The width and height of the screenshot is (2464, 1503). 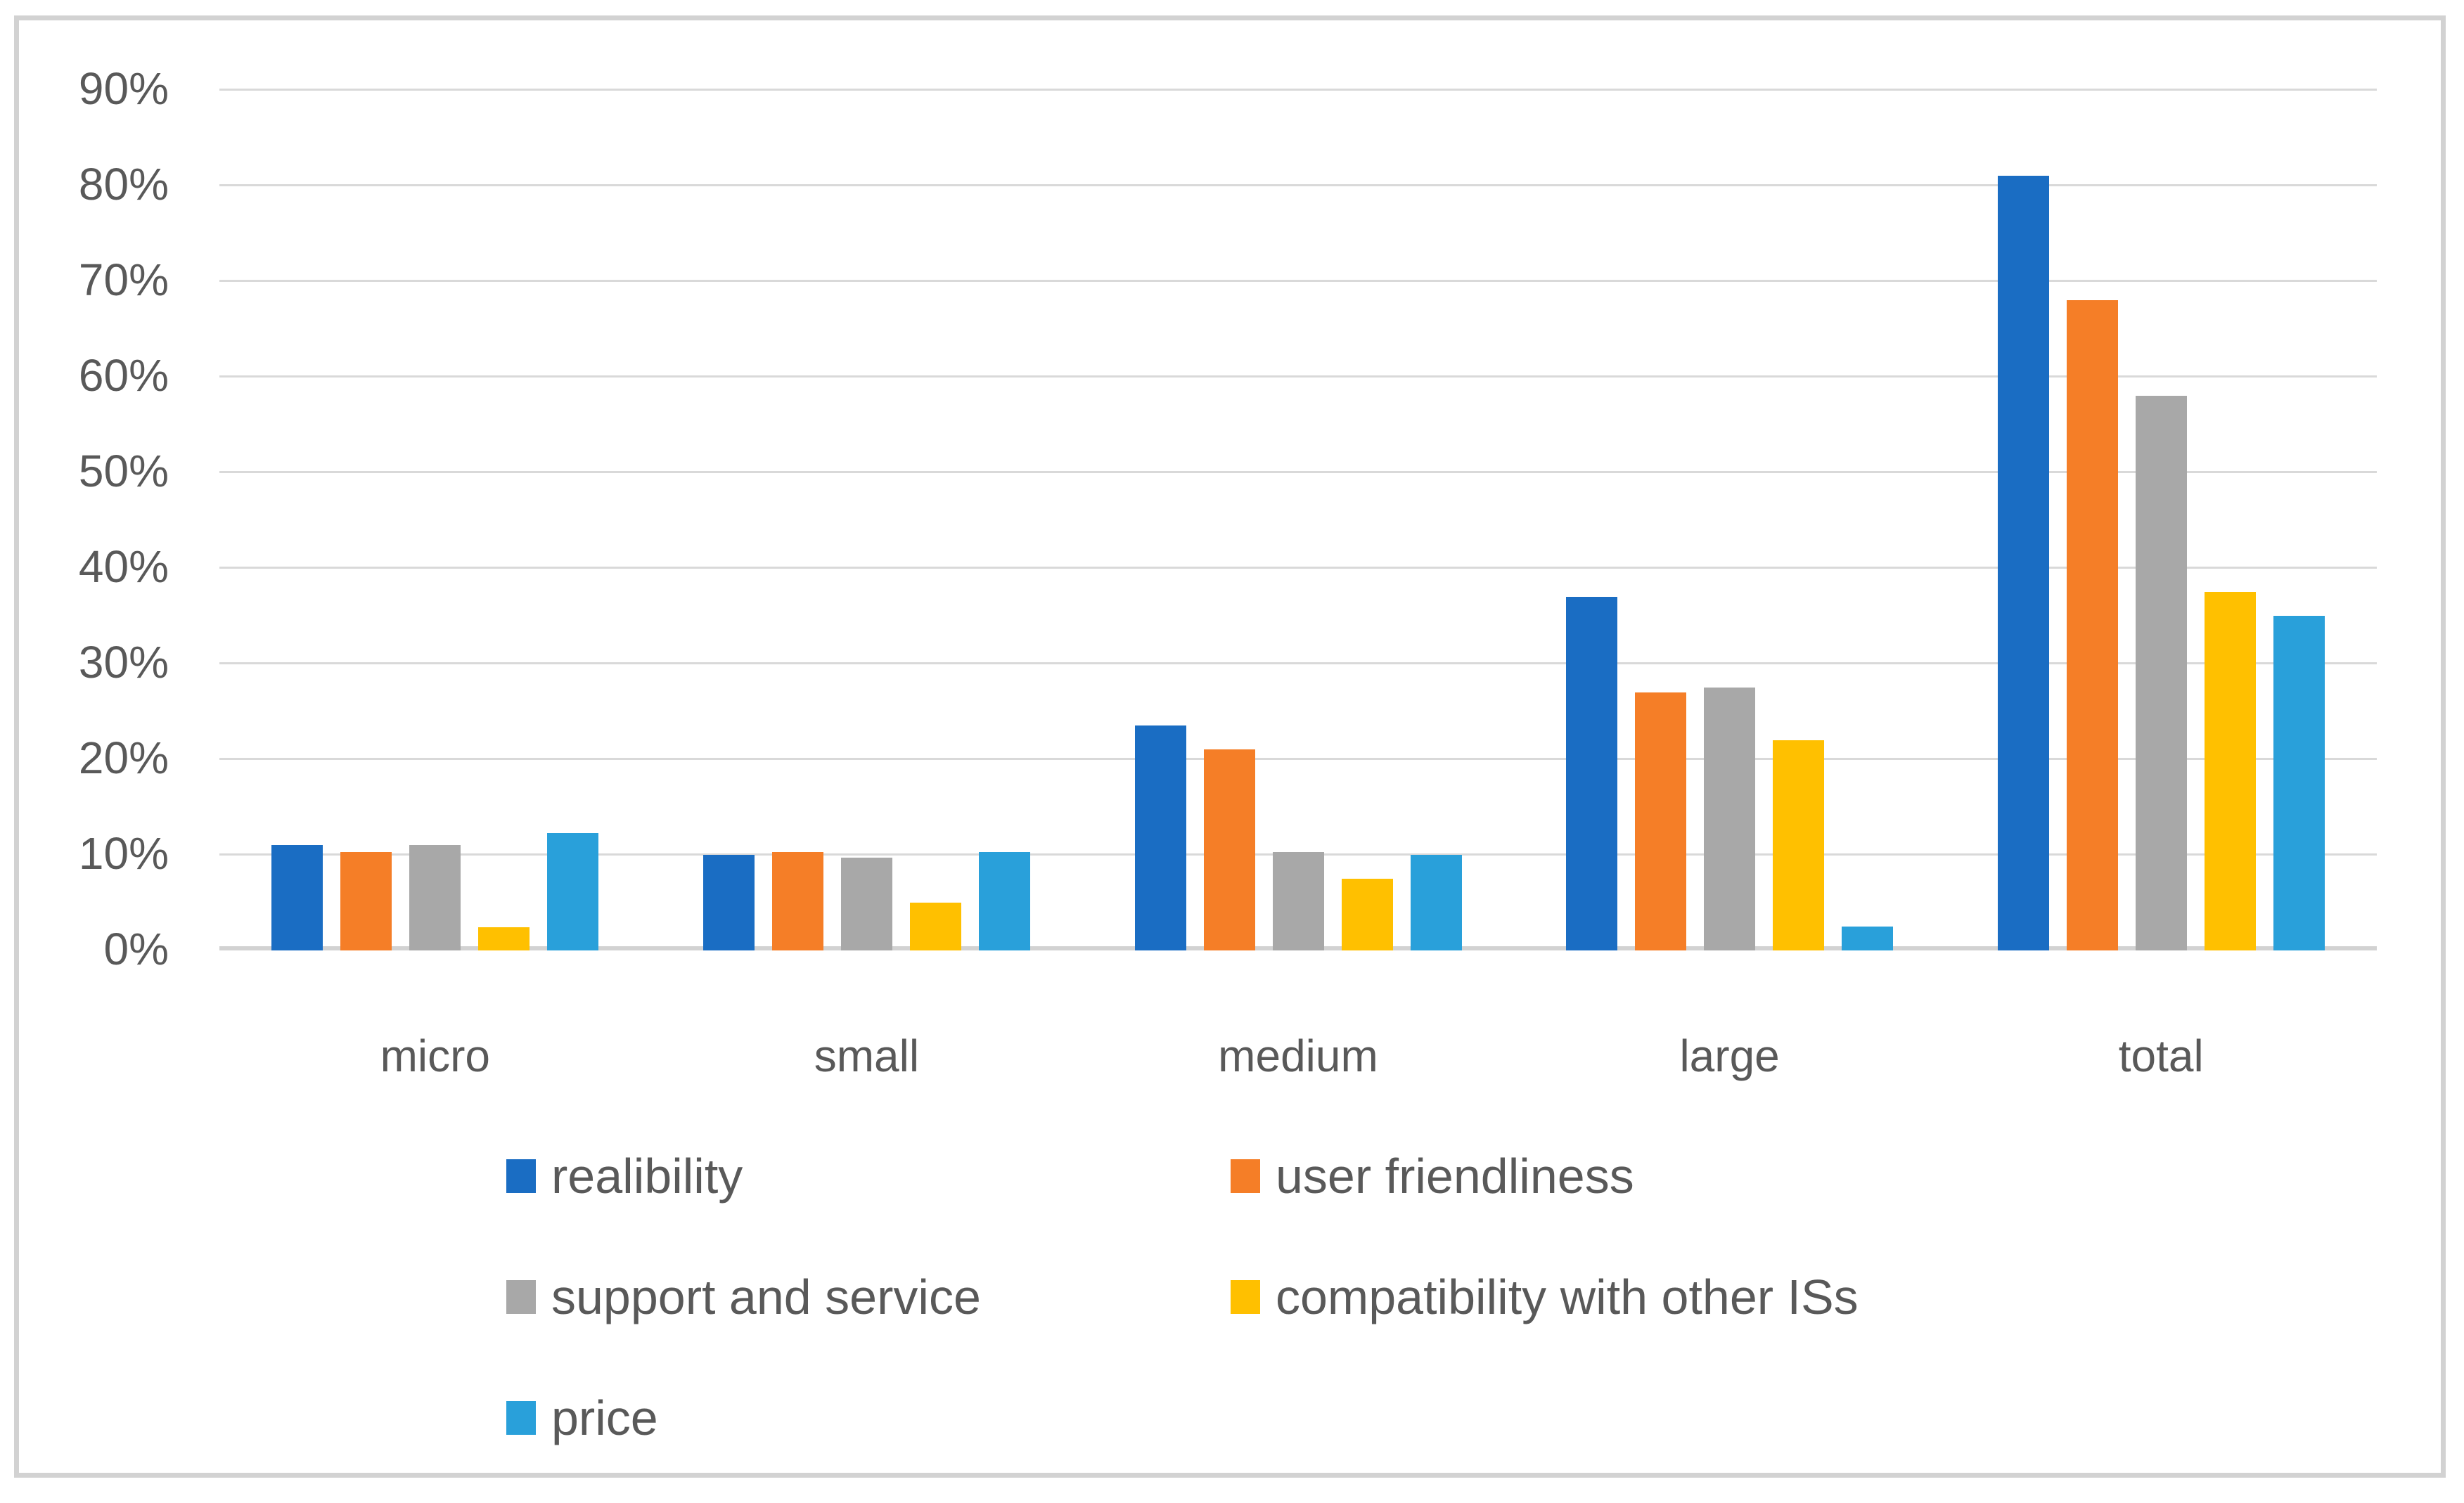 I want to click on x-axis-label-medium: medium, so click(x=1298, y=1056).